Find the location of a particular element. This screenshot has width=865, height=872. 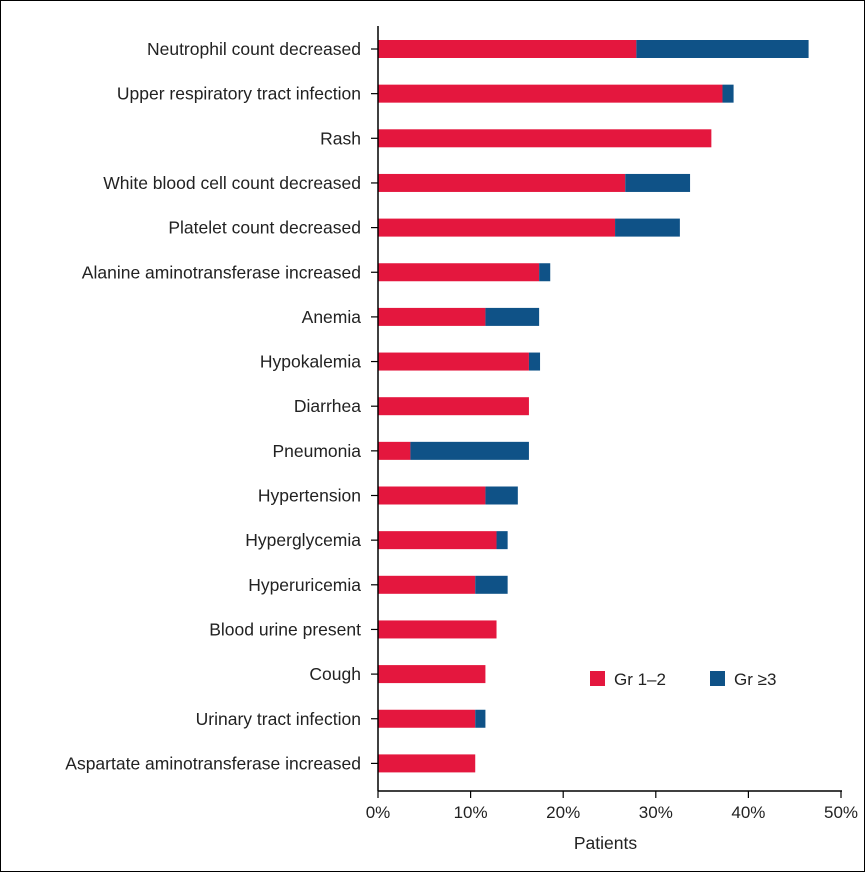

category-label: Diarrhea is located at coordinates (327, 406).